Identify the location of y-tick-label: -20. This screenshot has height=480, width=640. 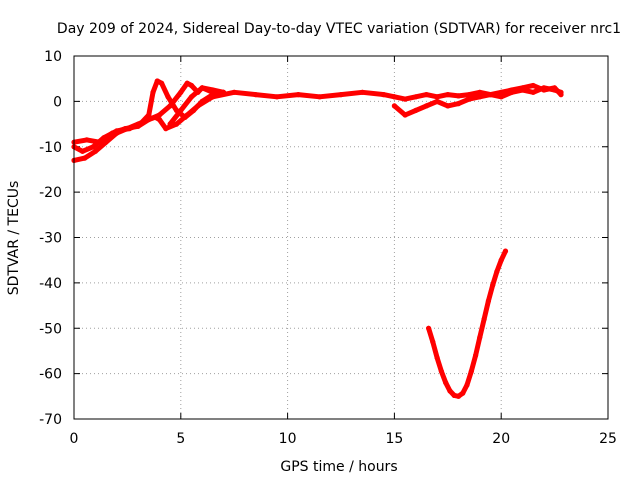
(50, 193).